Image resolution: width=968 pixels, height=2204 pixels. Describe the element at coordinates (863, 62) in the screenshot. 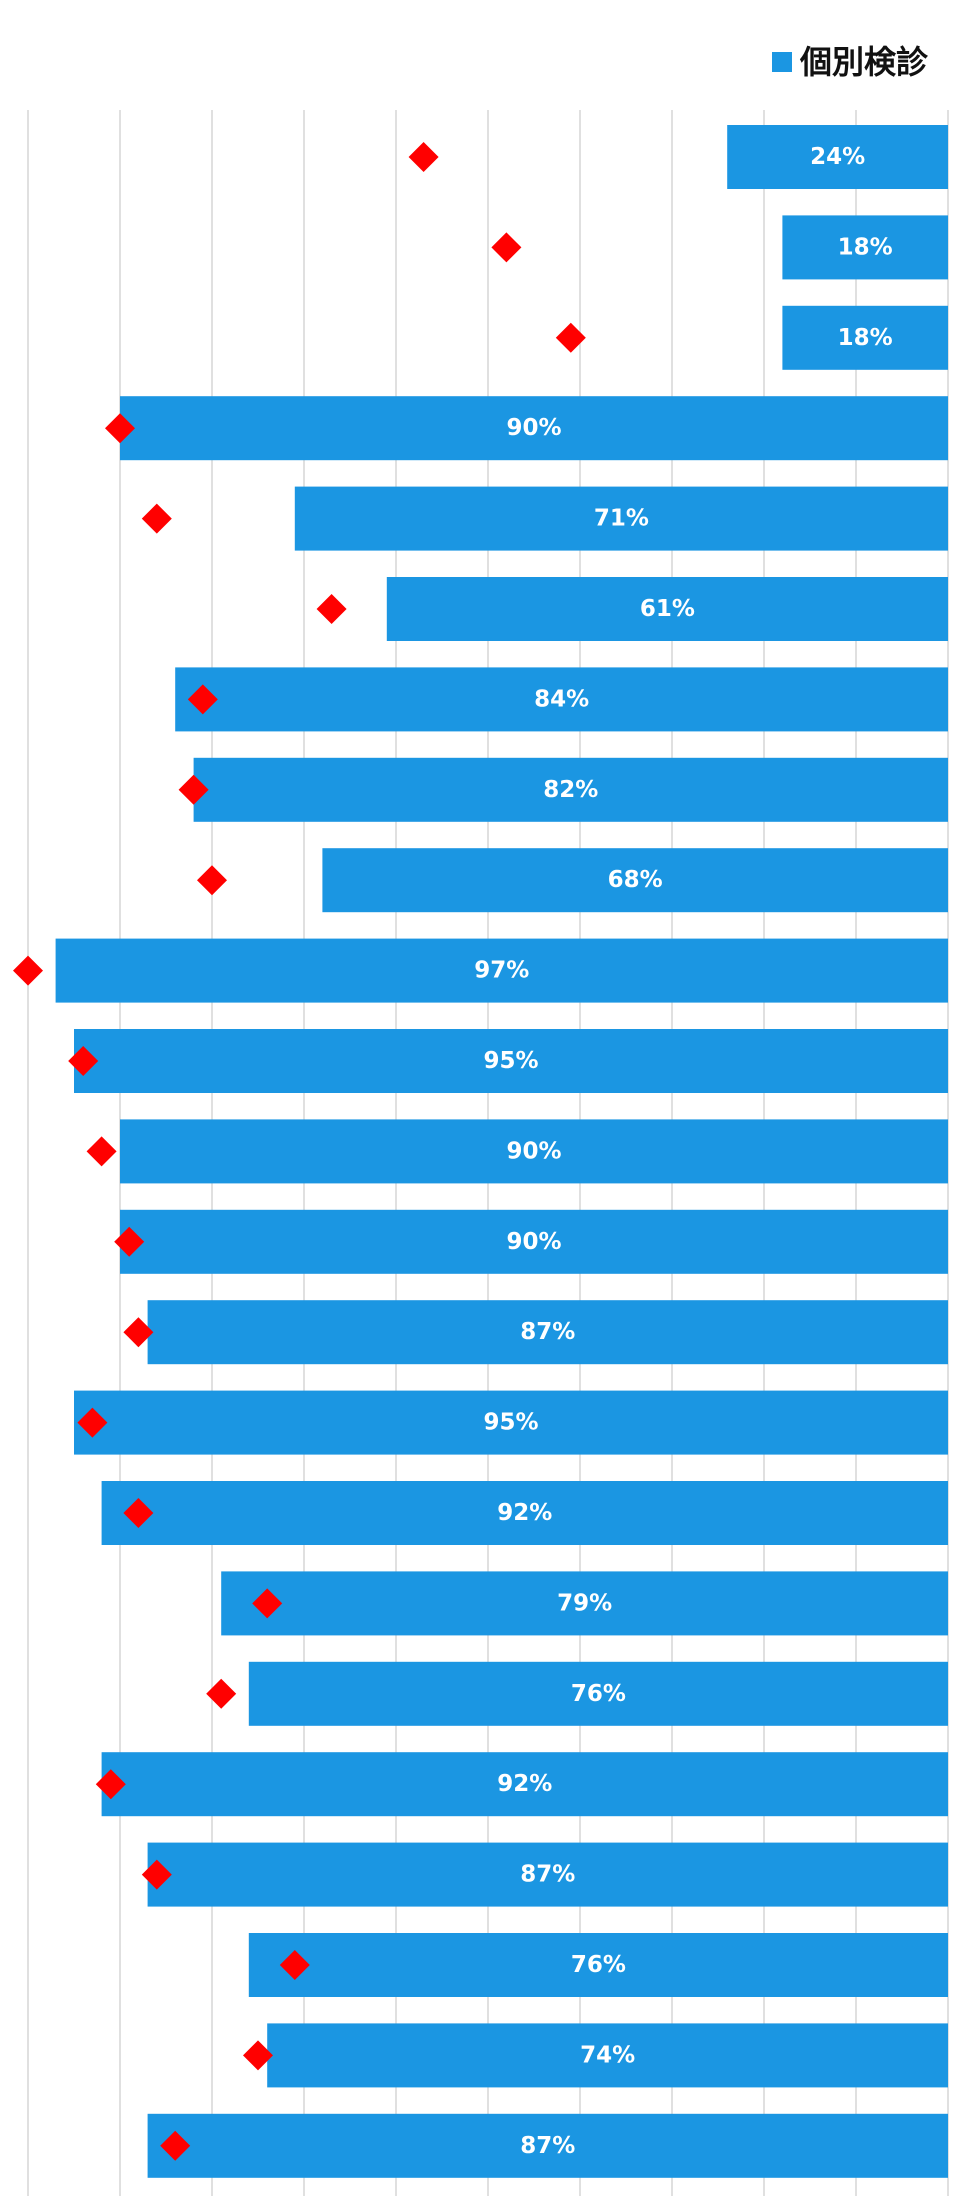

I see `legend-label: 個別検診` at that location.